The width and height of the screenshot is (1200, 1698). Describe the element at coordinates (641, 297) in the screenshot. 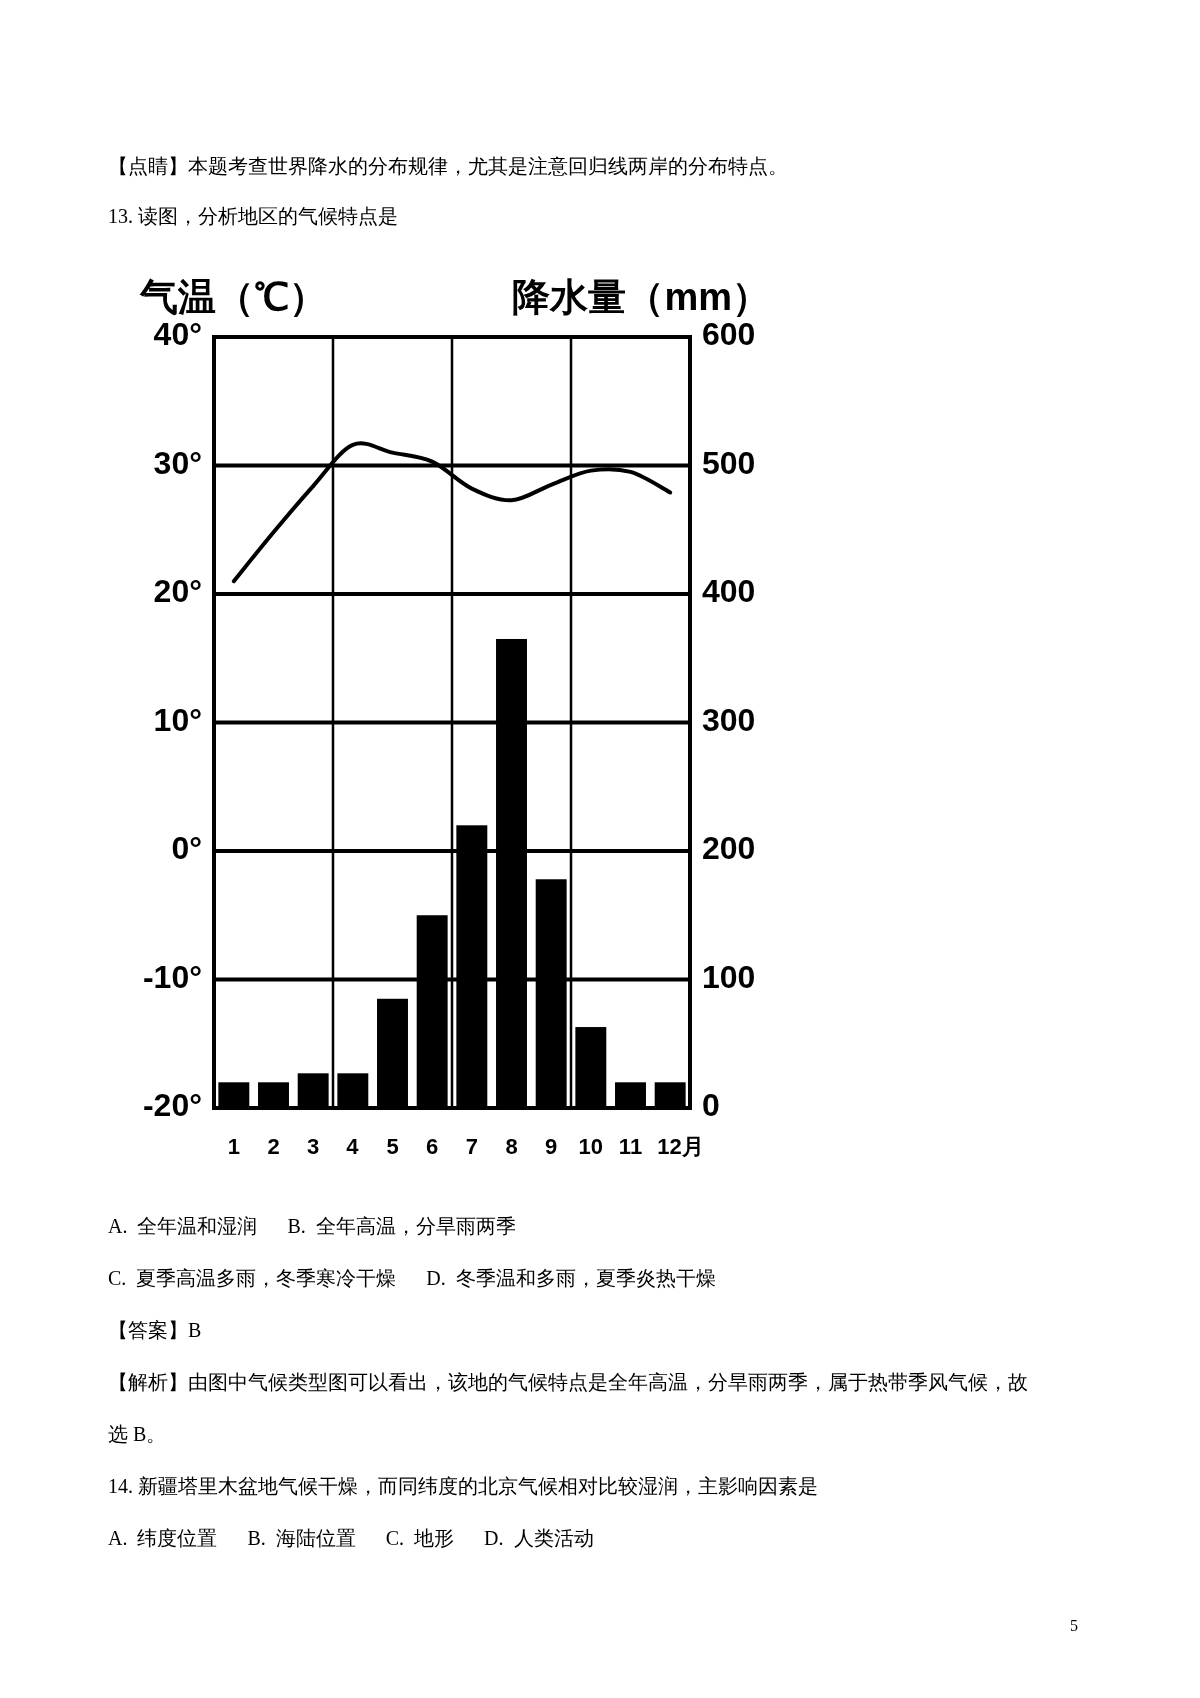

I see `y2-axis-title: 降水量（mm）` at that location.